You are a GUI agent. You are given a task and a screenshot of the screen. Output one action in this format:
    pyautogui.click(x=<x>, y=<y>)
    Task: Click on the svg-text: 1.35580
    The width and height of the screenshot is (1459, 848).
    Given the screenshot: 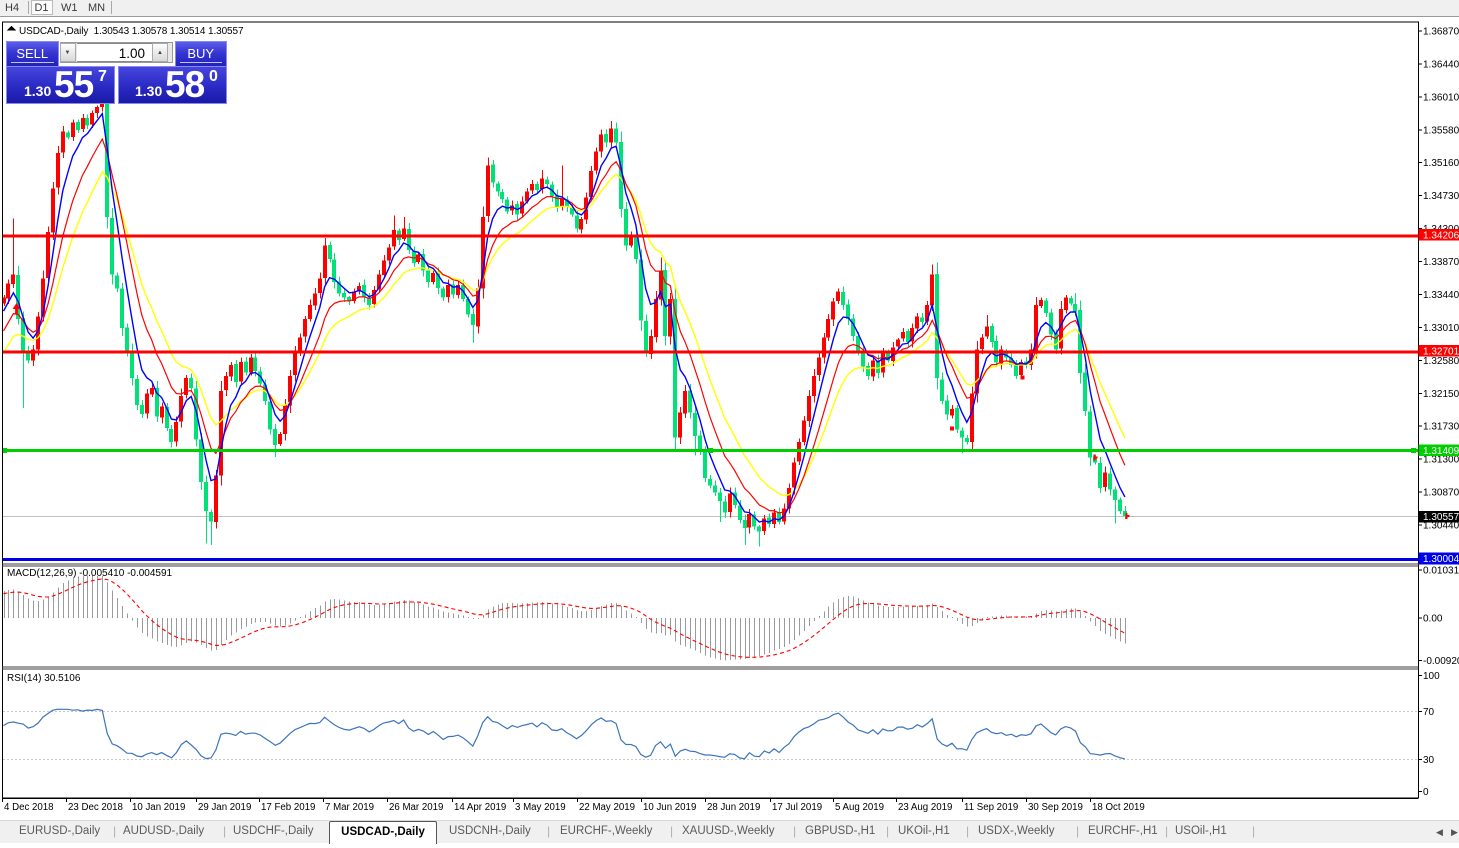 What is the action you would take?
    pyautogui.click(x=1441, y=131)
    